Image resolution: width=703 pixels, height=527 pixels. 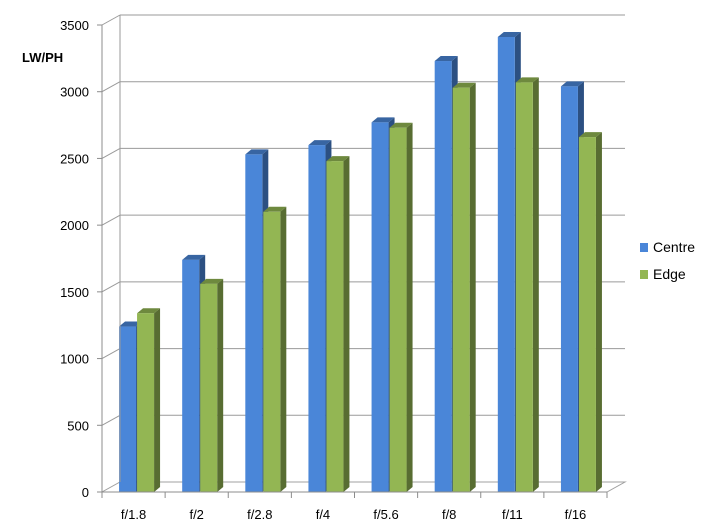 I want to click on bar-edge-f/16, so click(x=590, y=312).